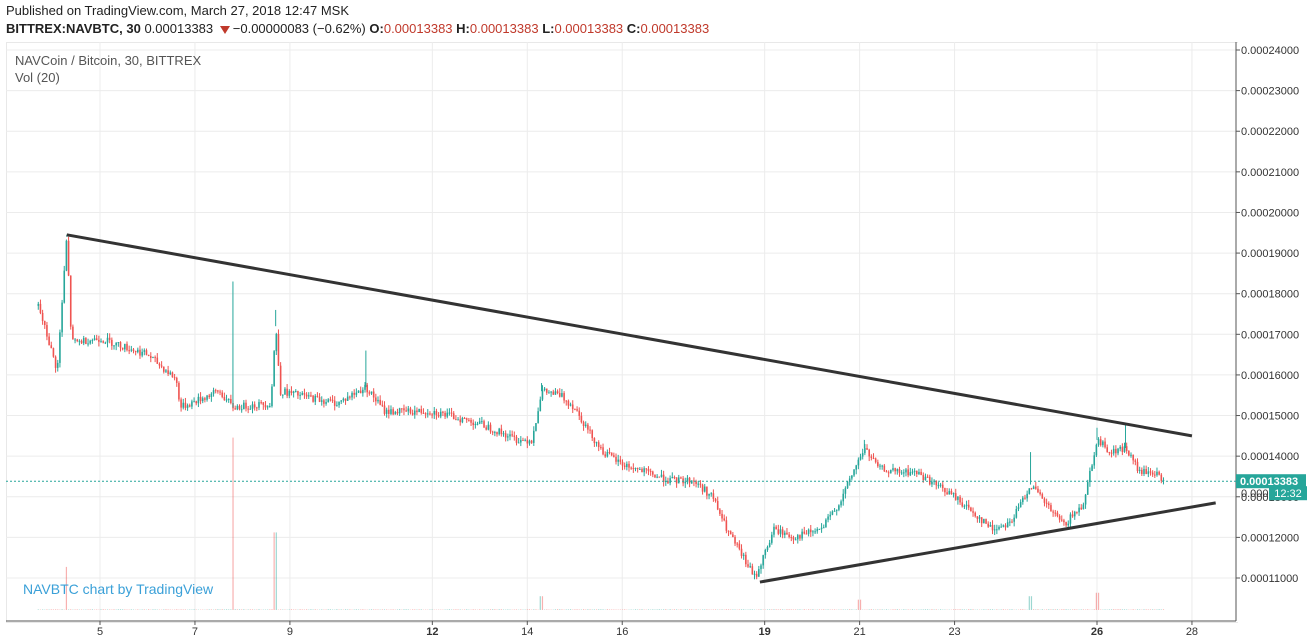  I want to click on x-tick-label: 14, so click(527, 631).